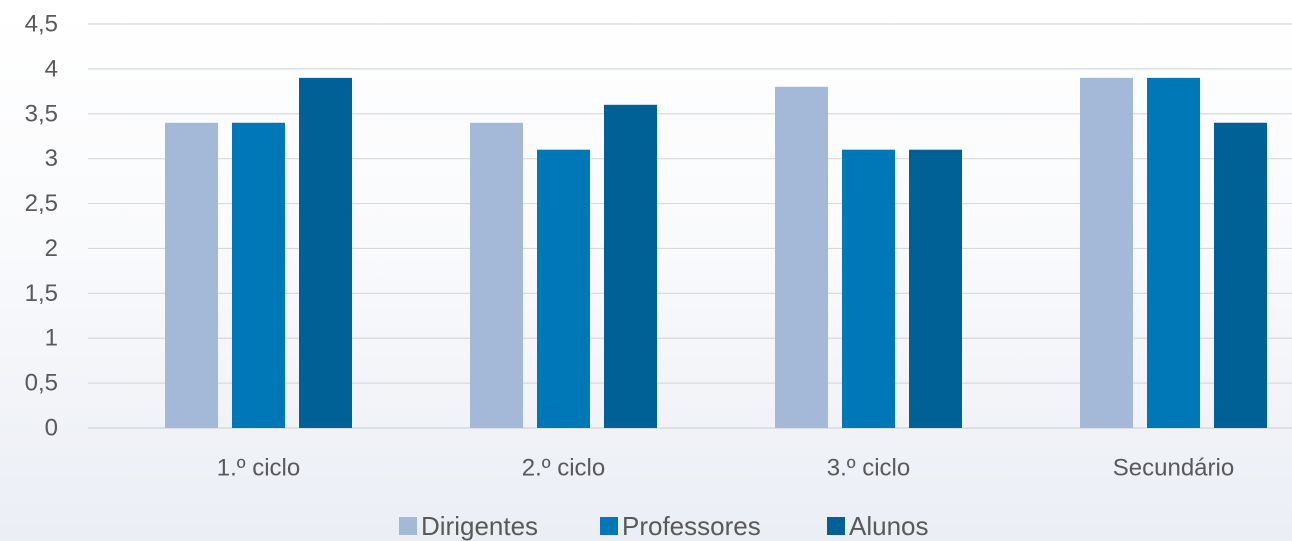 This screenshot has height=541, width=1292. I want to click on y-tick-label: 4, so click(51, 68).